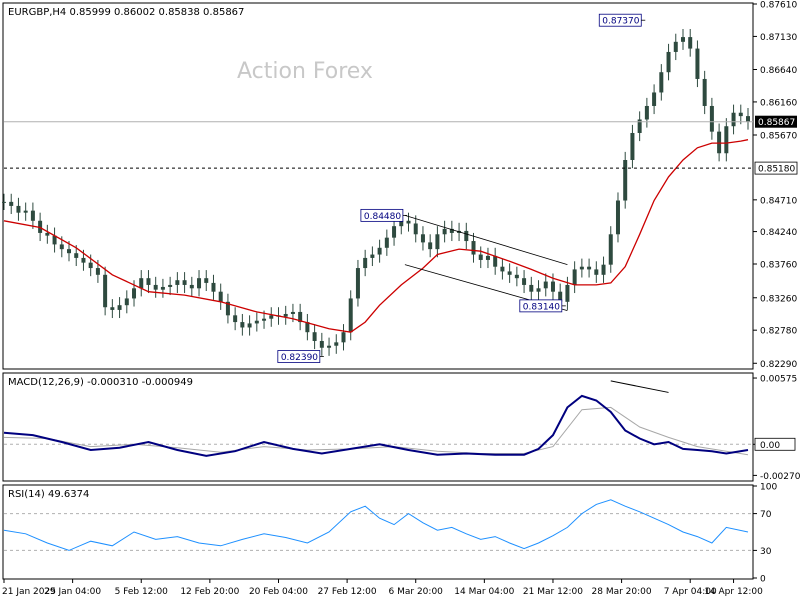 Image resolution: width=800 pixels, height=600 pixels. Describe the element at coordinates (620, 22) in the screenshot. I see `price-annotation-label: 0.87370` at that location.